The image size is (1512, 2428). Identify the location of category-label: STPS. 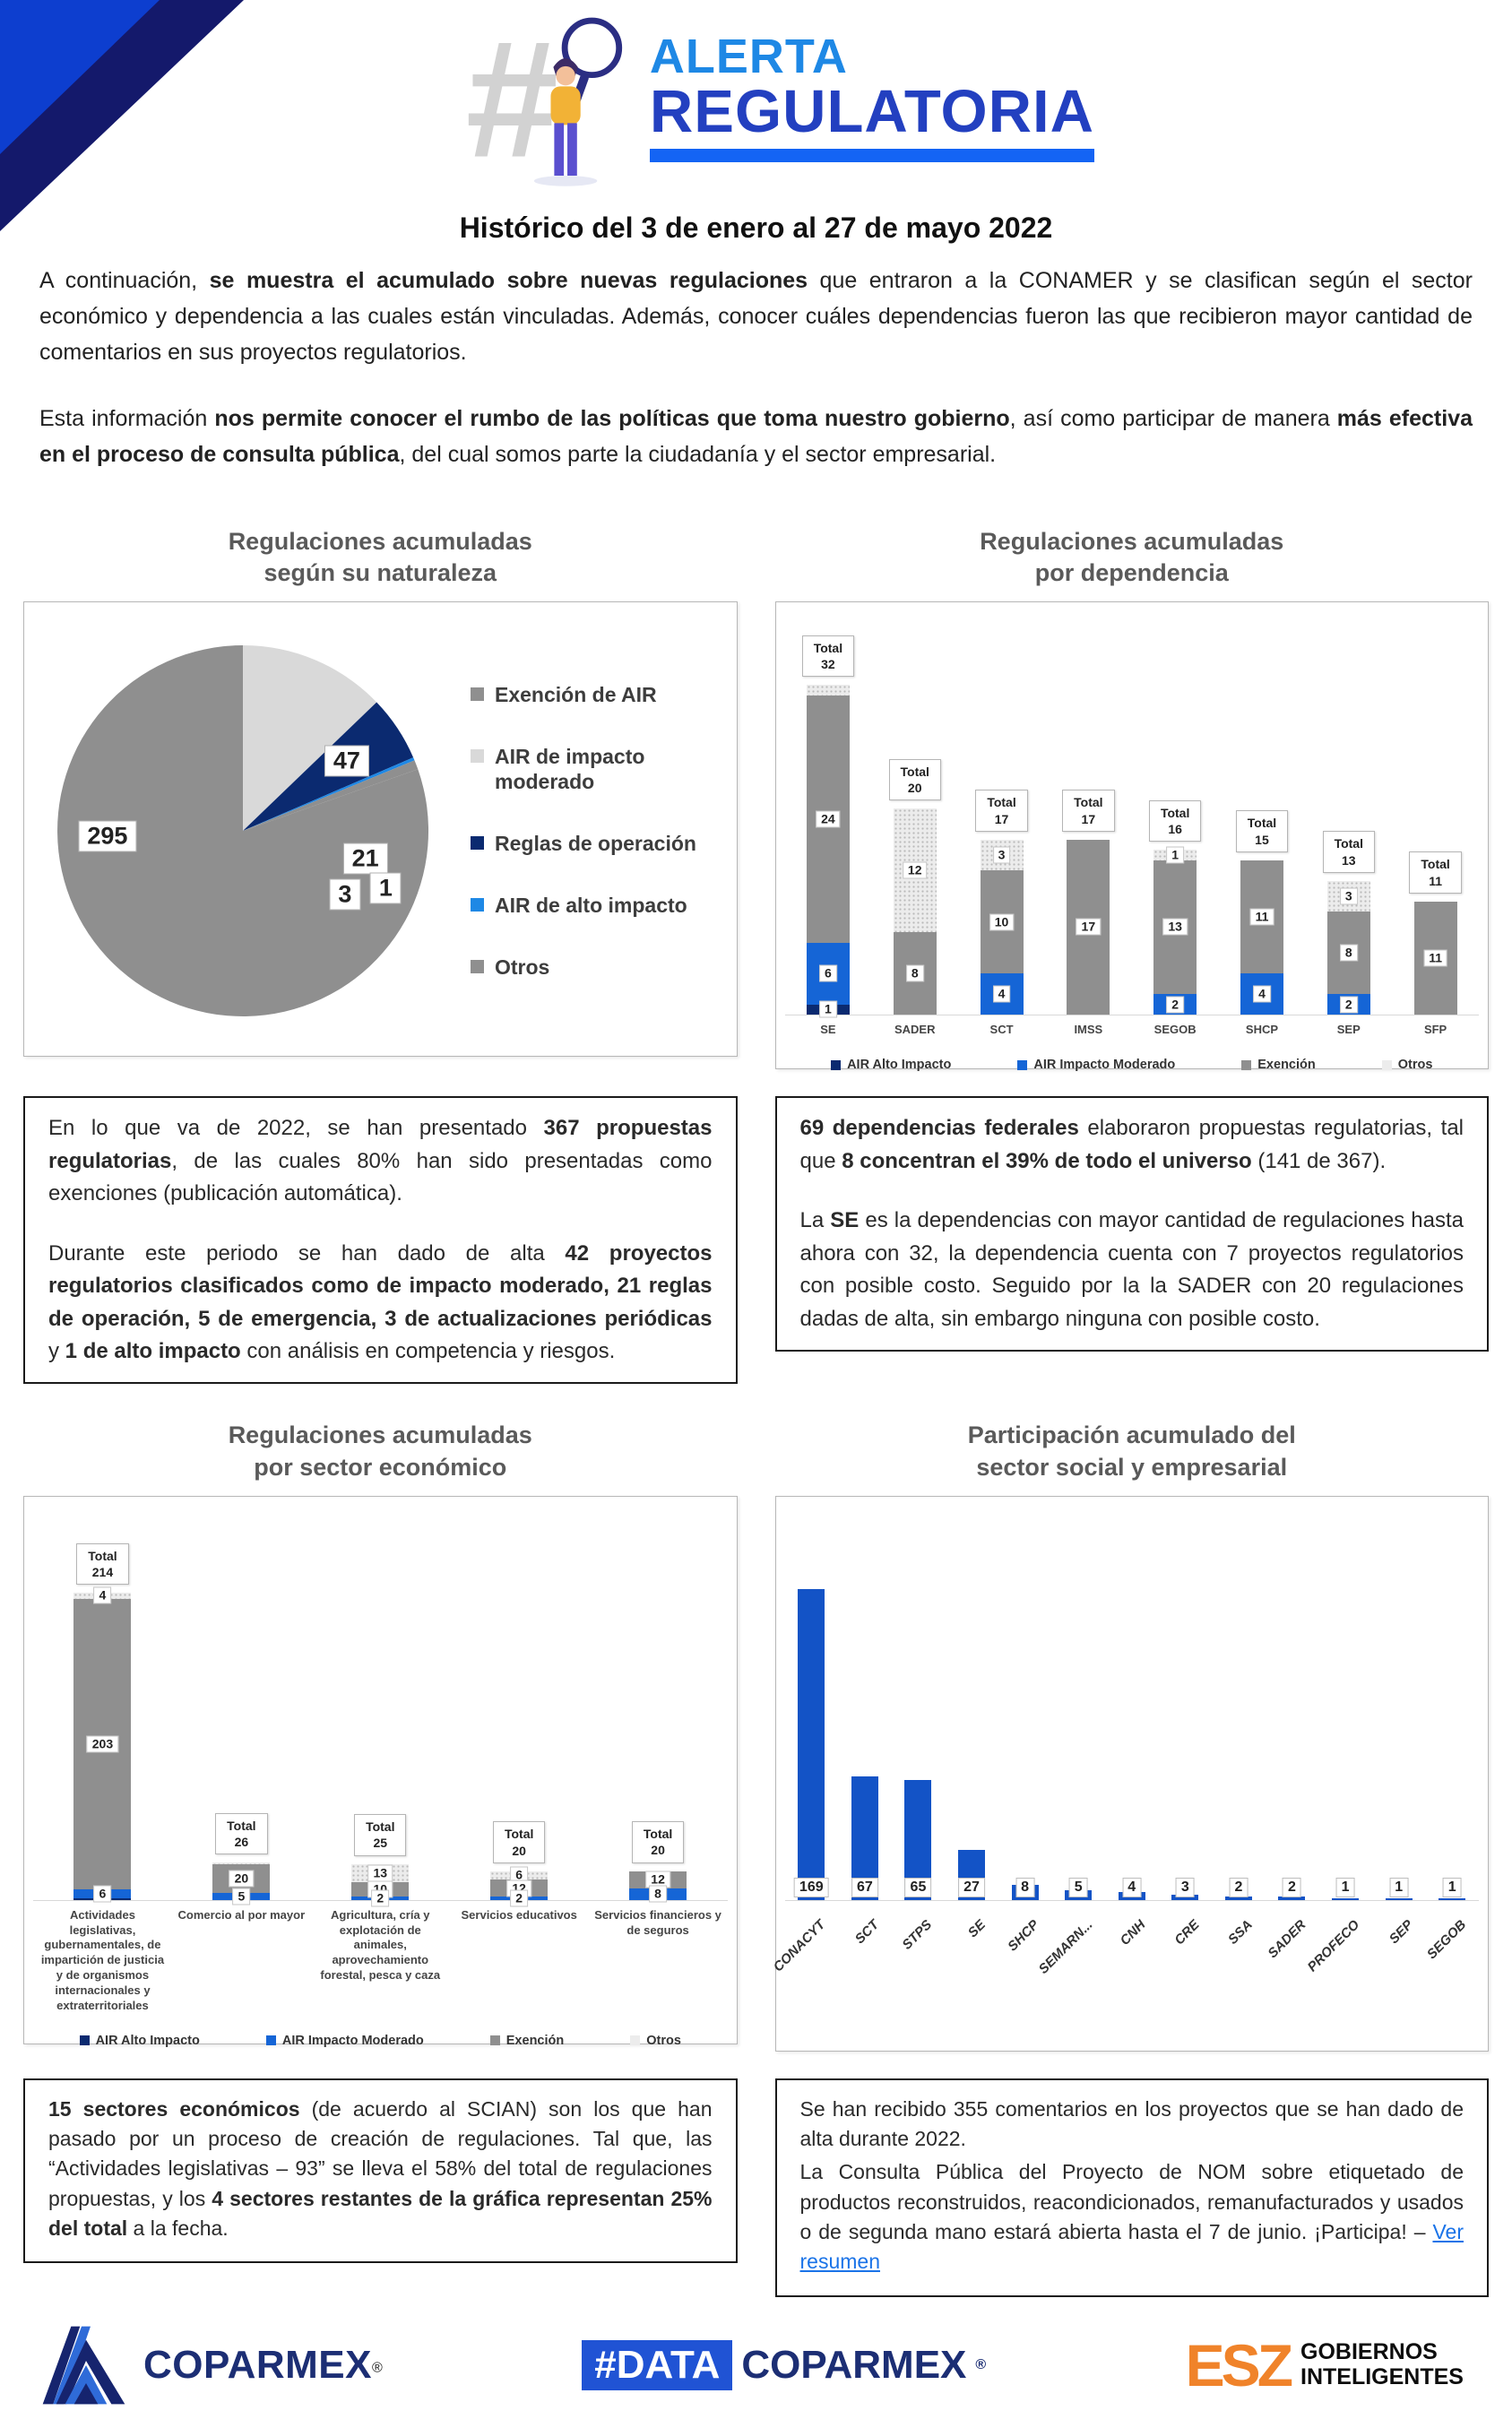
(917, 1934).